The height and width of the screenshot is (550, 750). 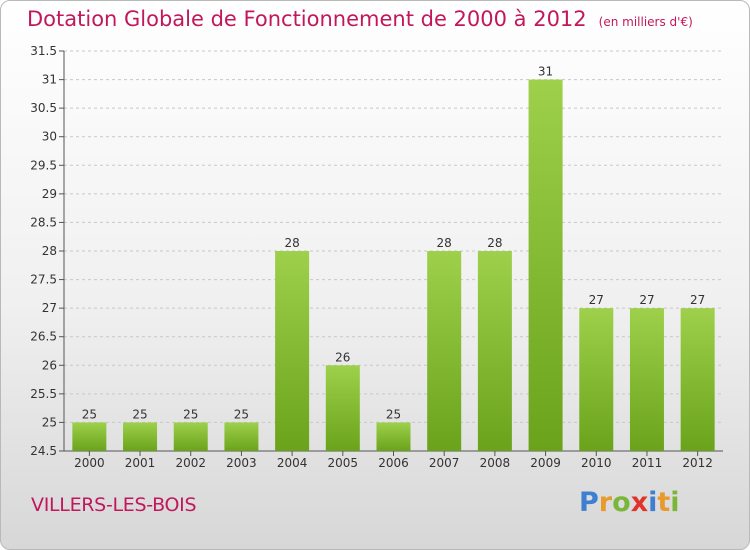 I want to click on place-name: VILLERS-LES-BOIS, so click(x=114, y=505).